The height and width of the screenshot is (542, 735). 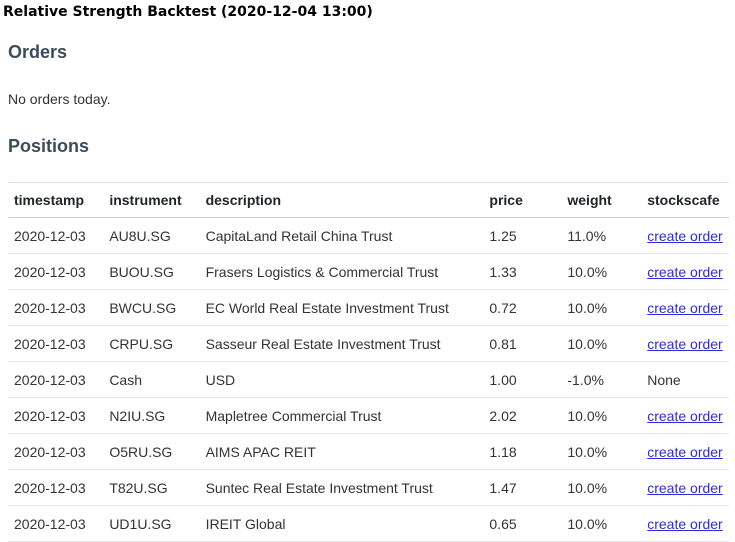 What do you see at coordinates (49, 146) in the screenshot?
I see `positions-heading: Positions` at bounding box center [49, 146].